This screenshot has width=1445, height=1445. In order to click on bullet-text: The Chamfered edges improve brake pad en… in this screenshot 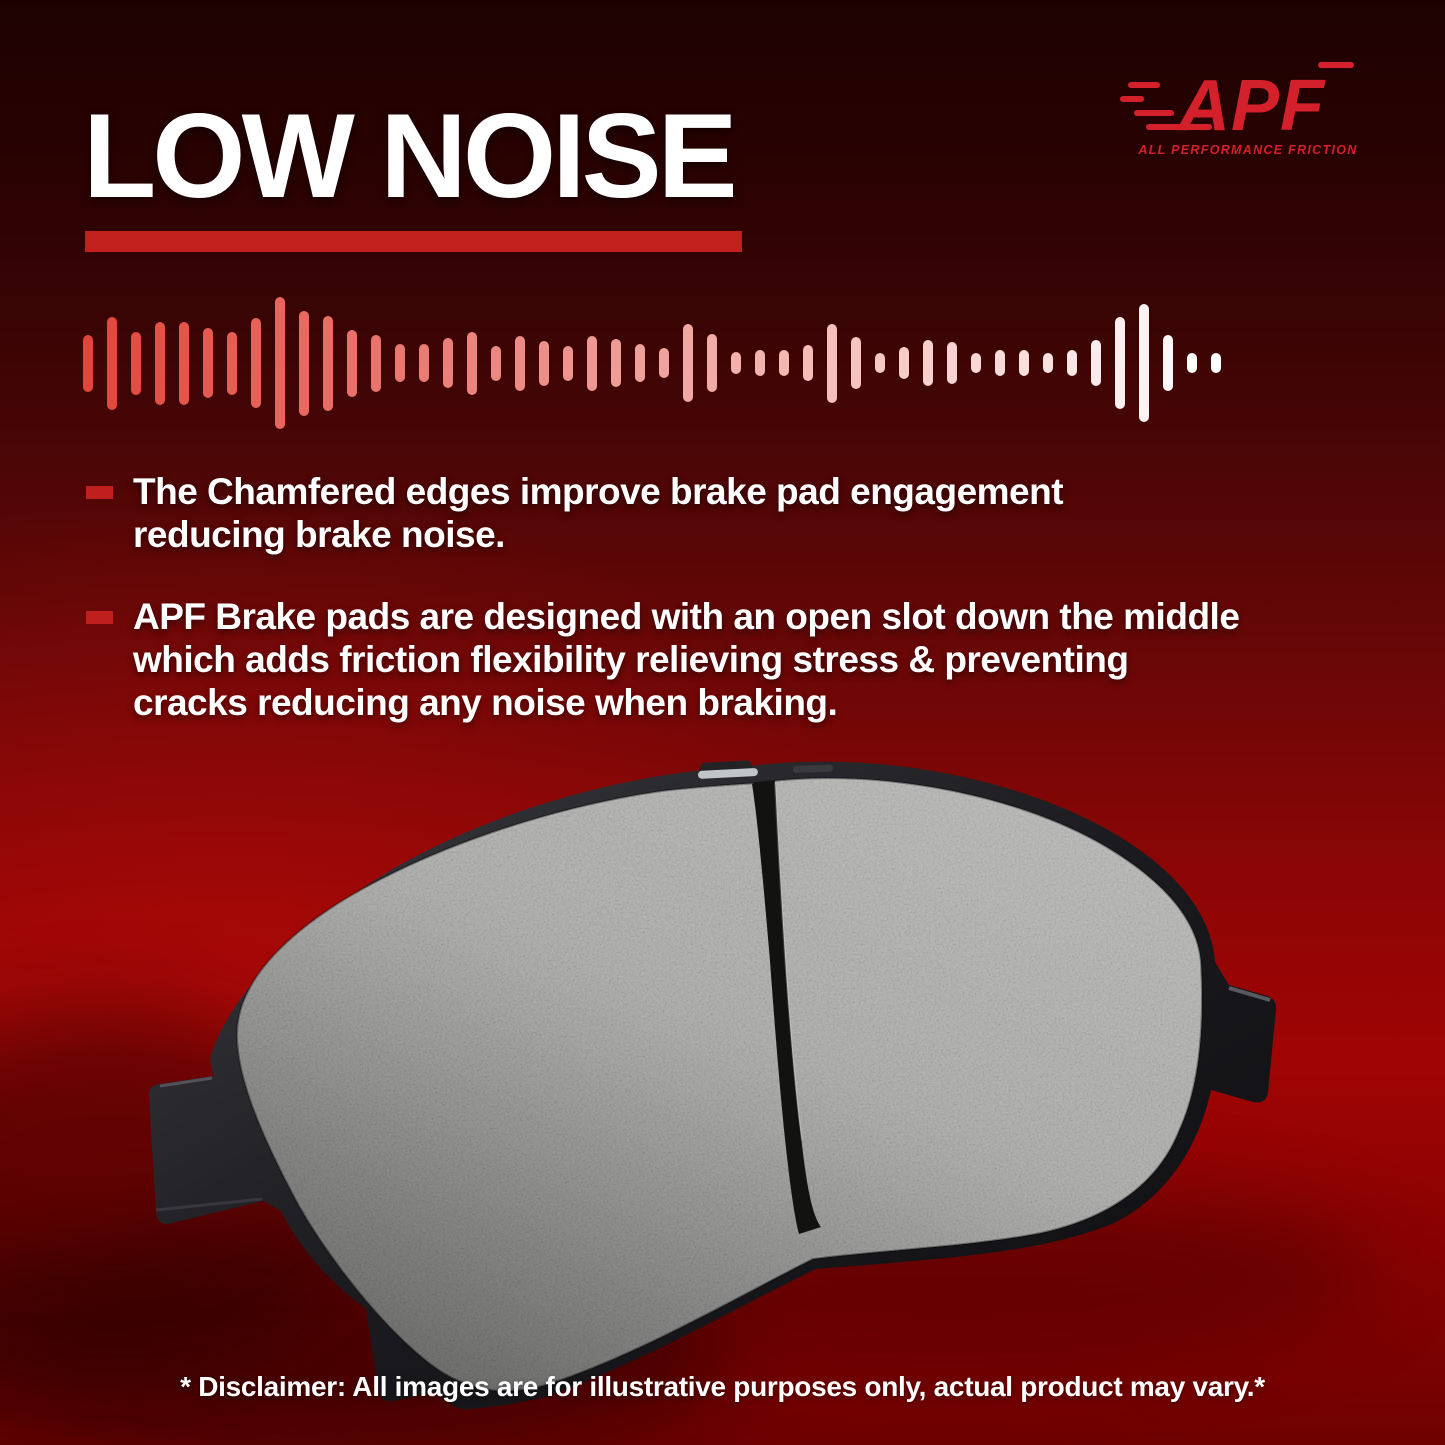, I will do `click(598, 513)`.